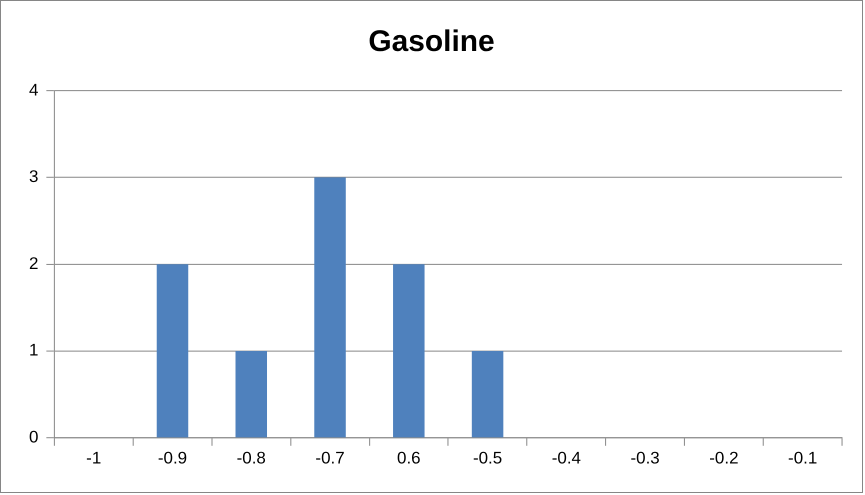 The image size is (865, 495). I want to click on y-tick-label: 3, so click(33, 176).